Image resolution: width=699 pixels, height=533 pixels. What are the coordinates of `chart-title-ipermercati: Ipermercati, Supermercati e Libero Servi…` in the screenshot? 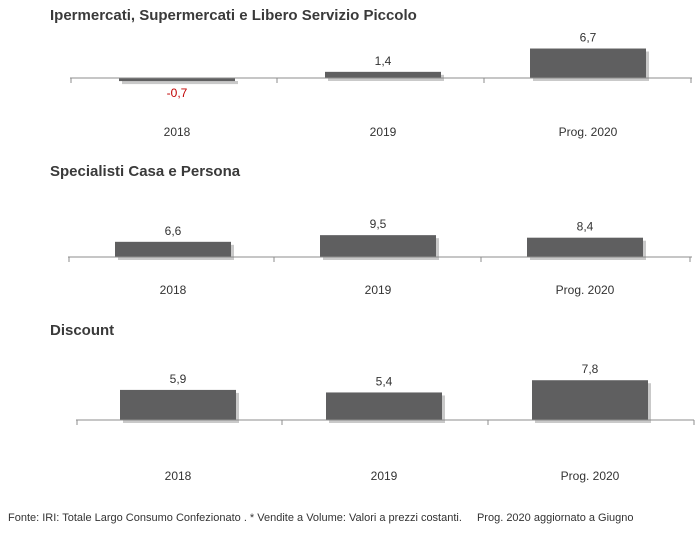 It's located at (233, 15).